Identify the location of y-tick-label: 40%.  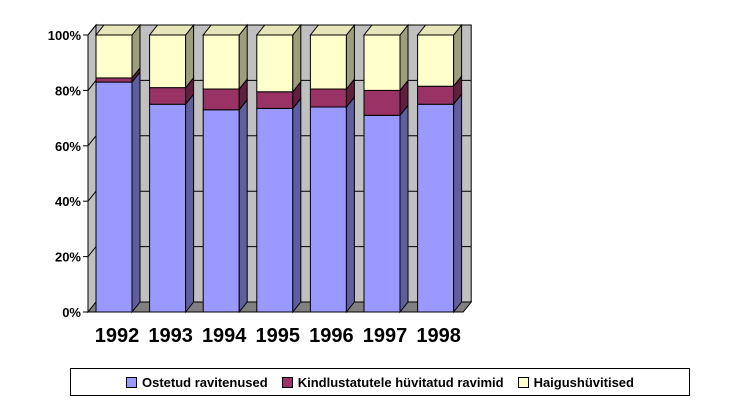
(68, 201).